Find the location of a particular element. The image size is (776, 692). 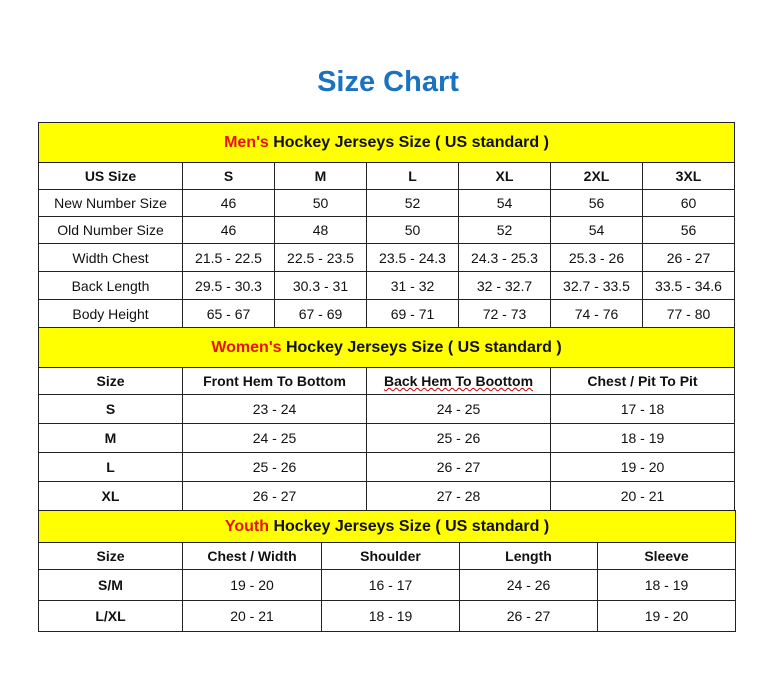

column-header-text: M is located at coordinates (320, 176).